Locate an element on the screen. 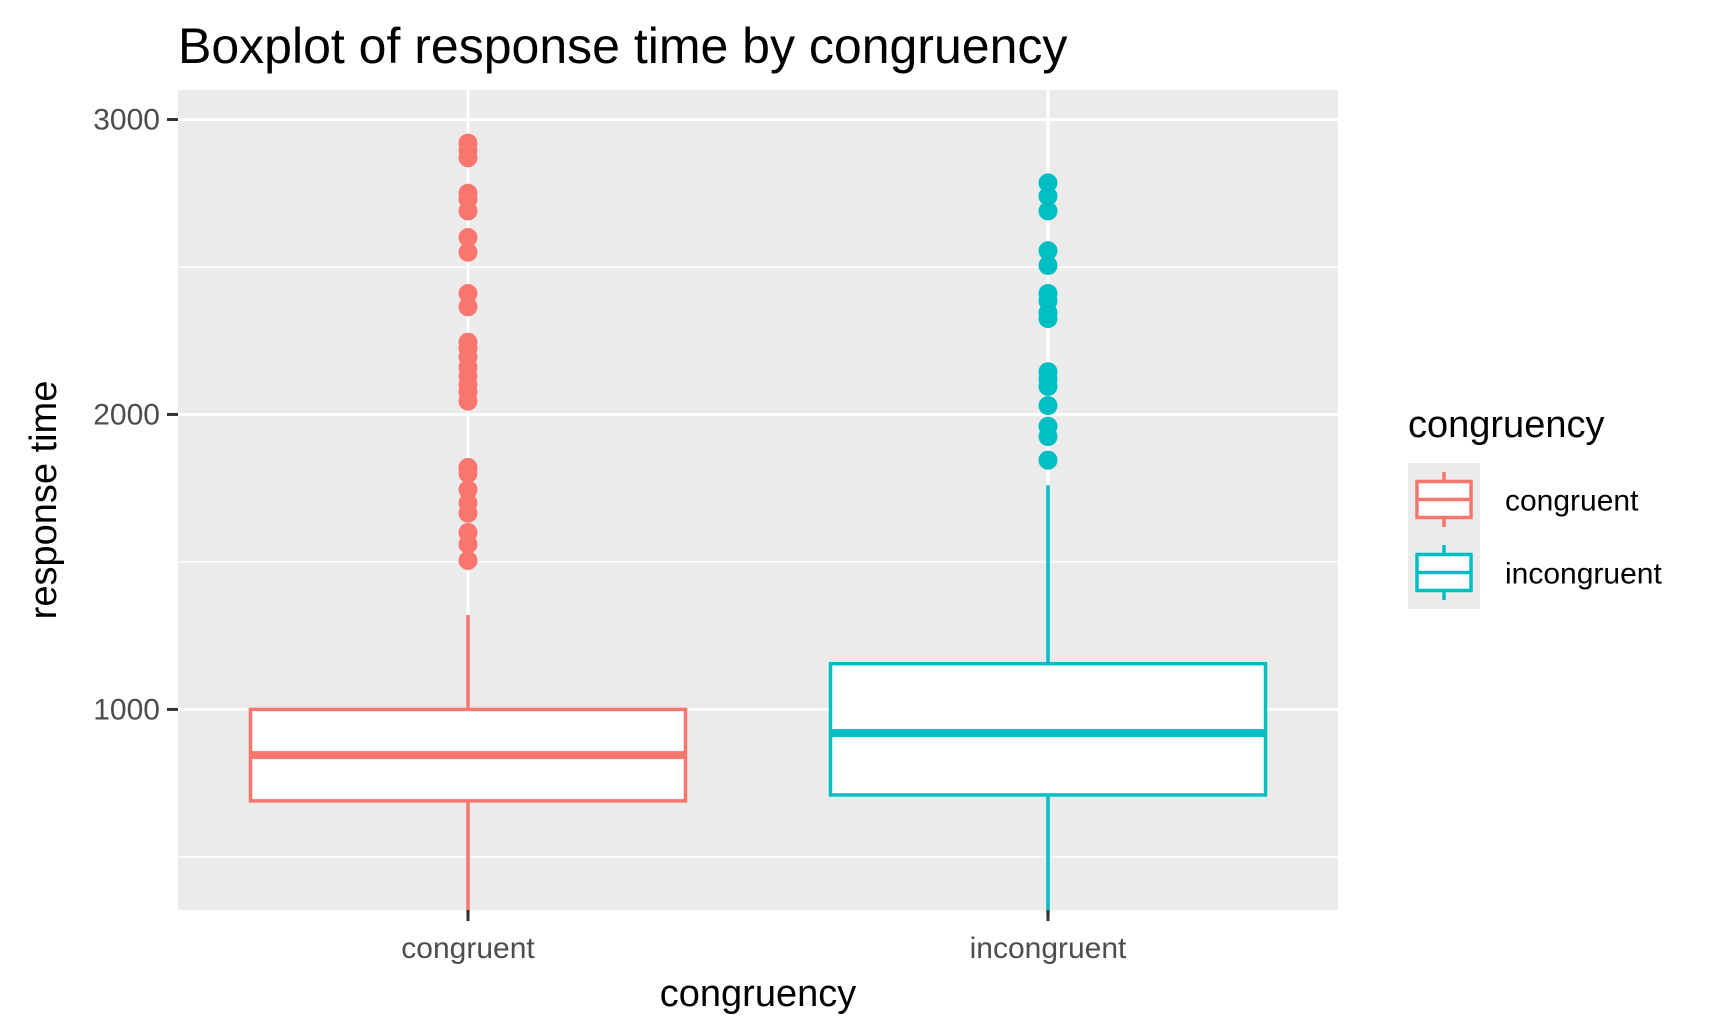  legend-title: congruency is located at coordinates (1506, 425).